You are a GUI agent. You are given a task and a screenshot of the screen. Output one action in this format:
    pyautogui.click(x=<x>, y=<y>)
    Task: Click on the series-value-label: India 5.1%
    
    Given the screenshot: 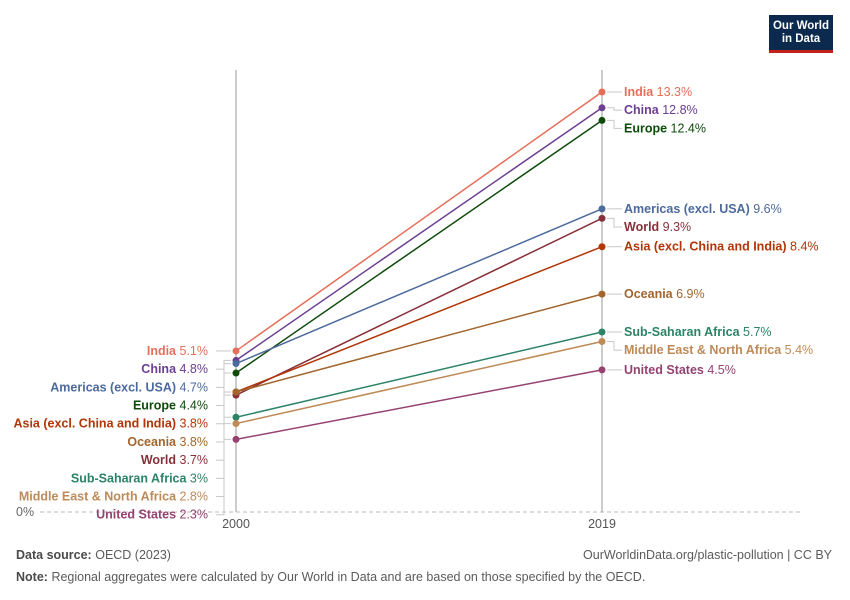 What is the action you would take?
    pyautogui.click(x=177, y=351)
    